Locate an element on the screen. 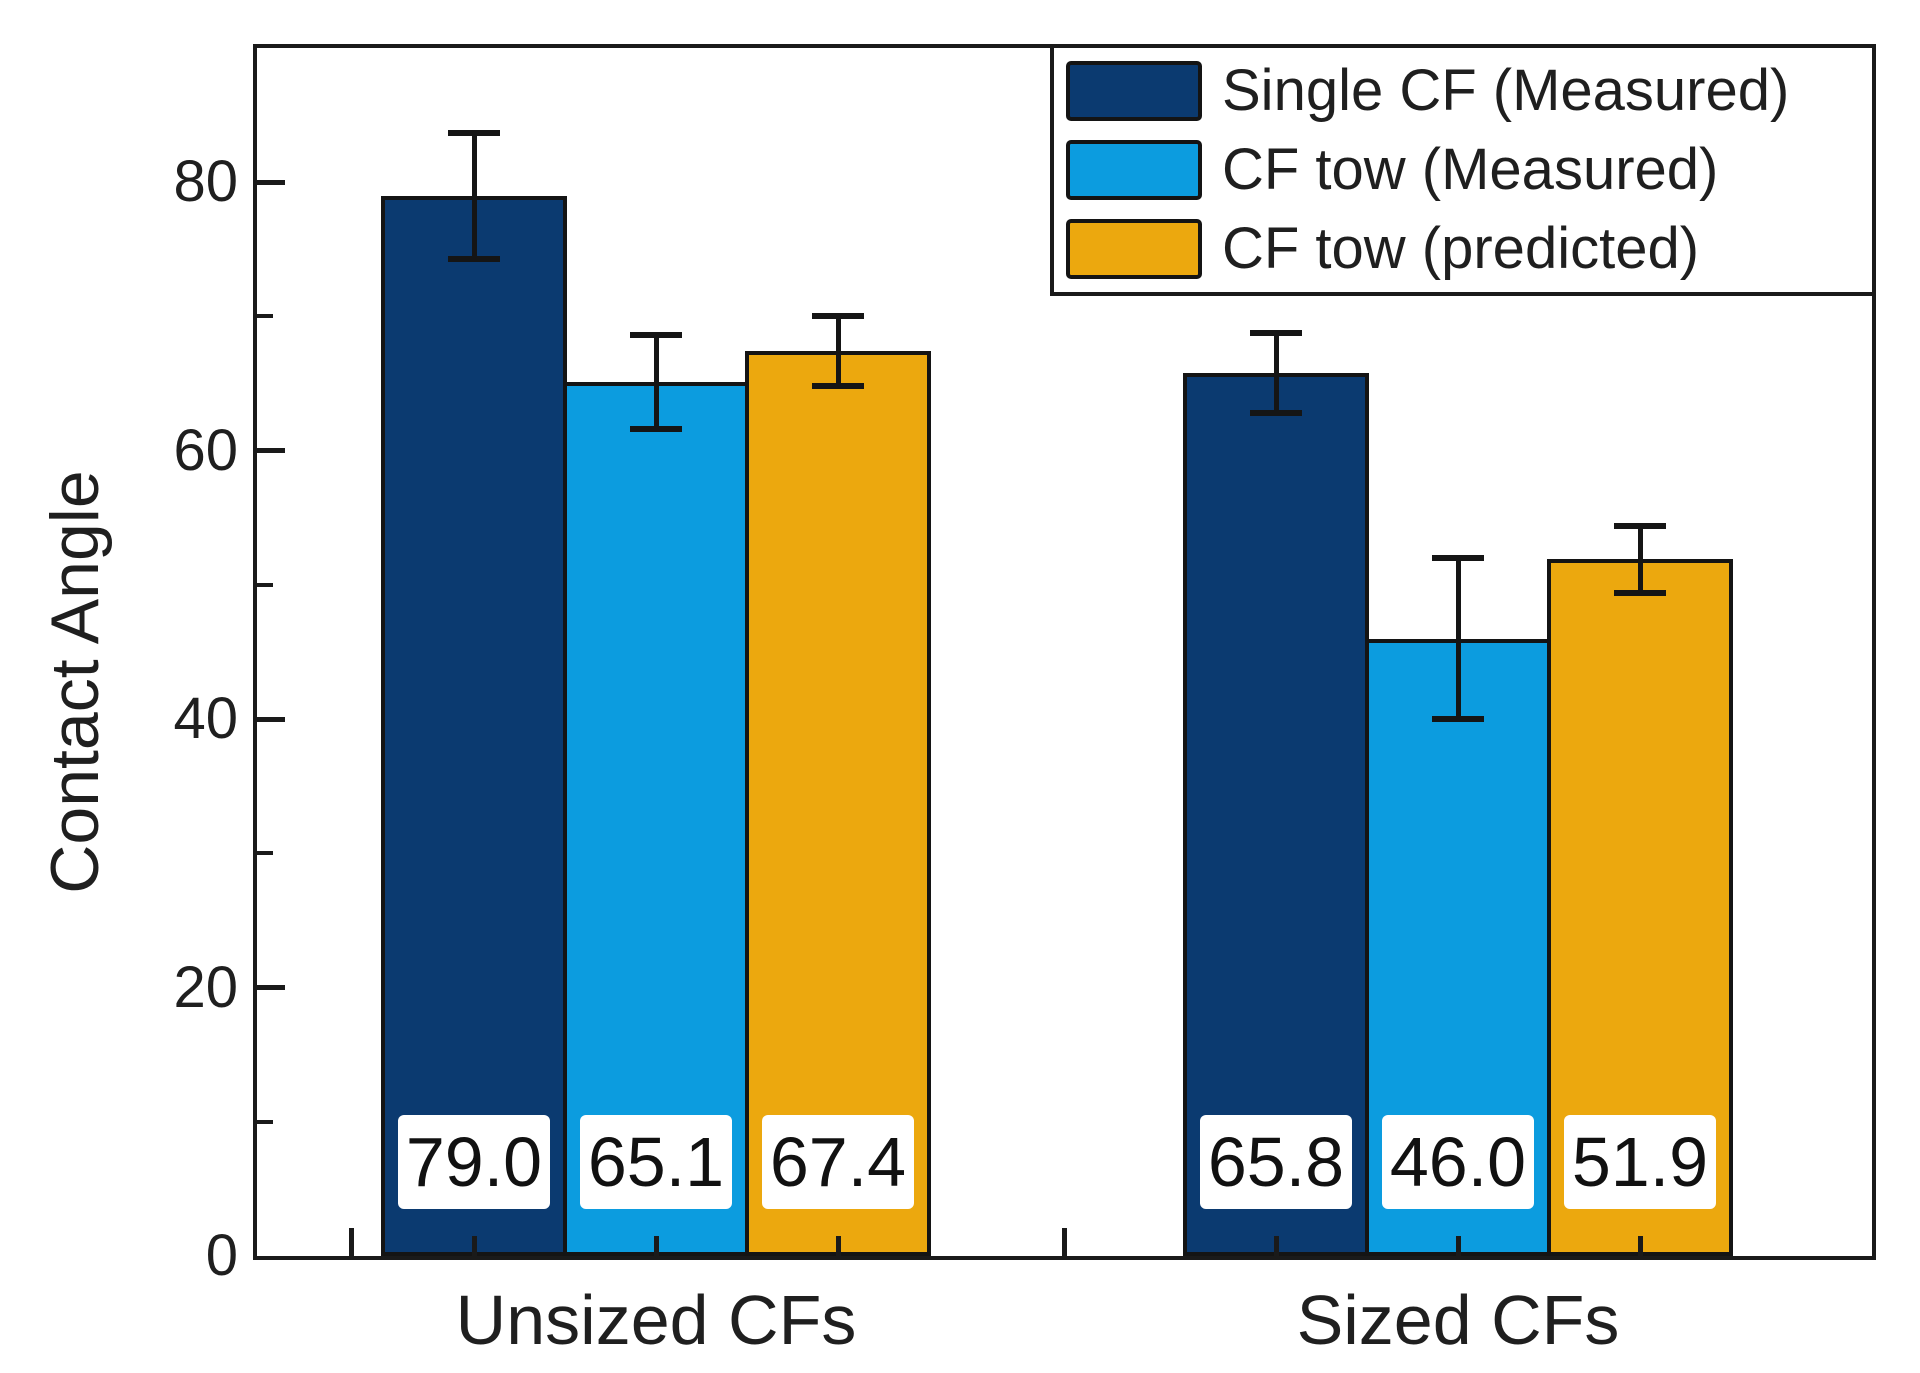 Image resolution: width=1920 pixels, height=1373 pixels. bar-value-label: 65.1 is located at coordinates (656, 1162).